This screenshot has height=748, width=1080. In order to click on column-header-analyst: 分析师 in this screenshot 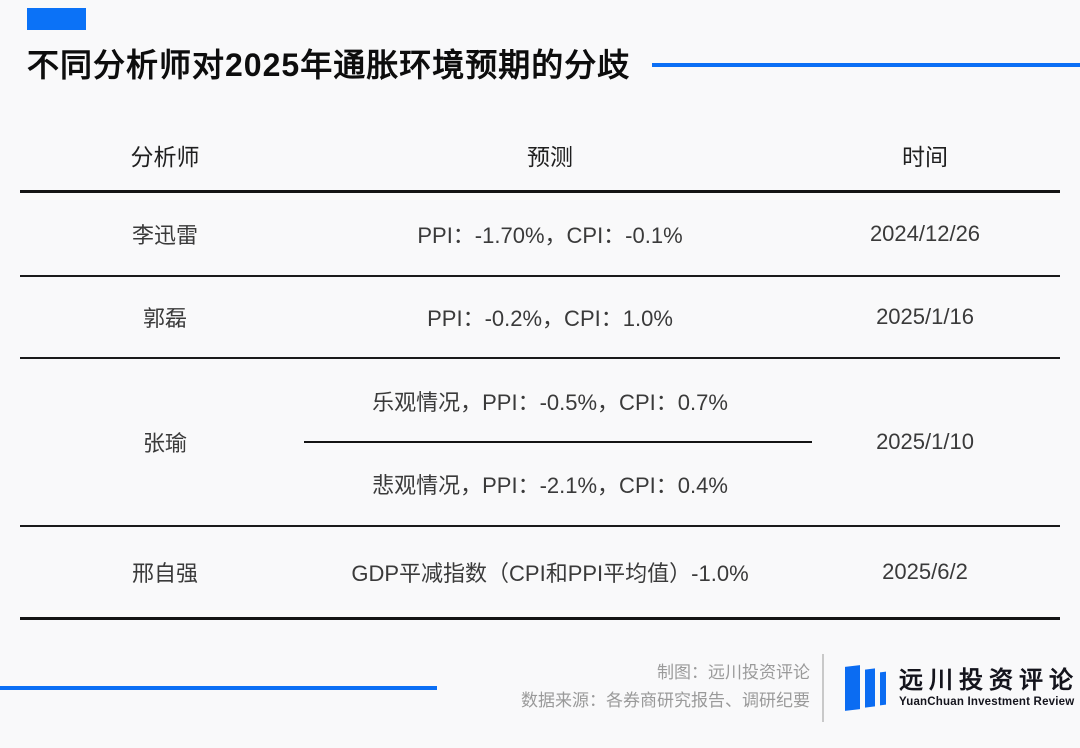, I will do `click(165, 157)`.